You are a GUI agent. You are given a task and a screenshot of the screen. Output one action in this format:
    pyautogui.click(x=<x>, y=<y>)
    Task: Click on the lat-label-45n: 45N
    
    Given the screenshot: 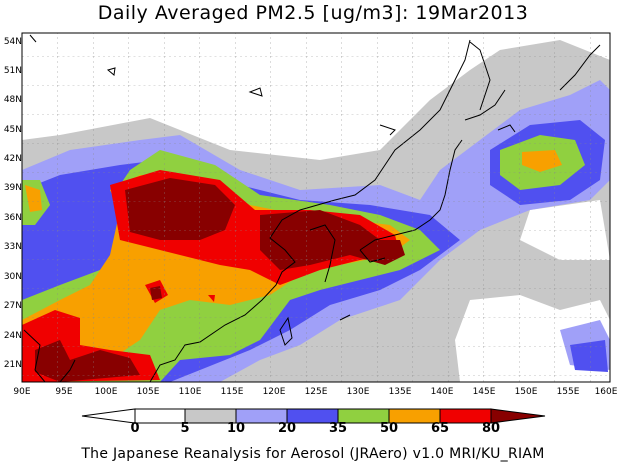 What is the action you would take?
    pyautogui.click(x=12, y=130)
    